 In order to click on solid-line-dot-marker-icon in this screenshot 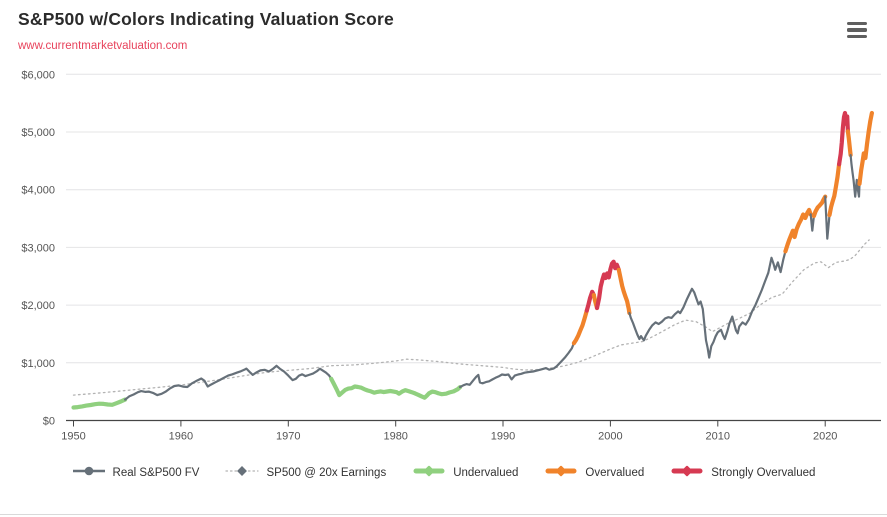, I will do `click(89, 473)`.